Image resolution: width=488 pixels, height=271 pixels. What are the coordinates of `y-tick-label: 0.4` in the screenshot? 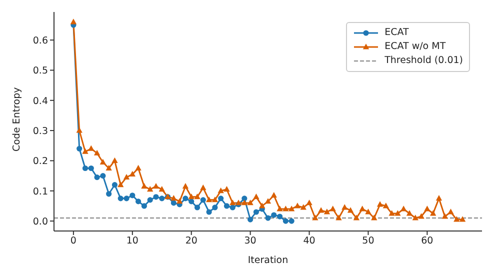 It's located at (40, 101).